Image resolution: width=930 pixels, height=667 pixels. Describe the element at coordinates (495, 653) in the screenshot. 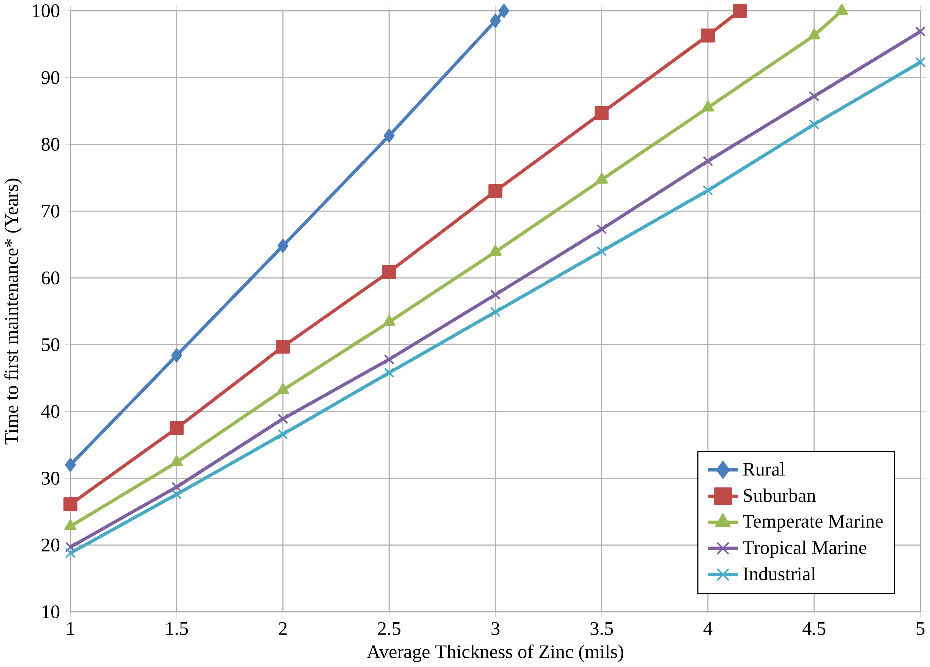

I see `x-axis-title: Average Thickness of Zinc (mils)` at that location.